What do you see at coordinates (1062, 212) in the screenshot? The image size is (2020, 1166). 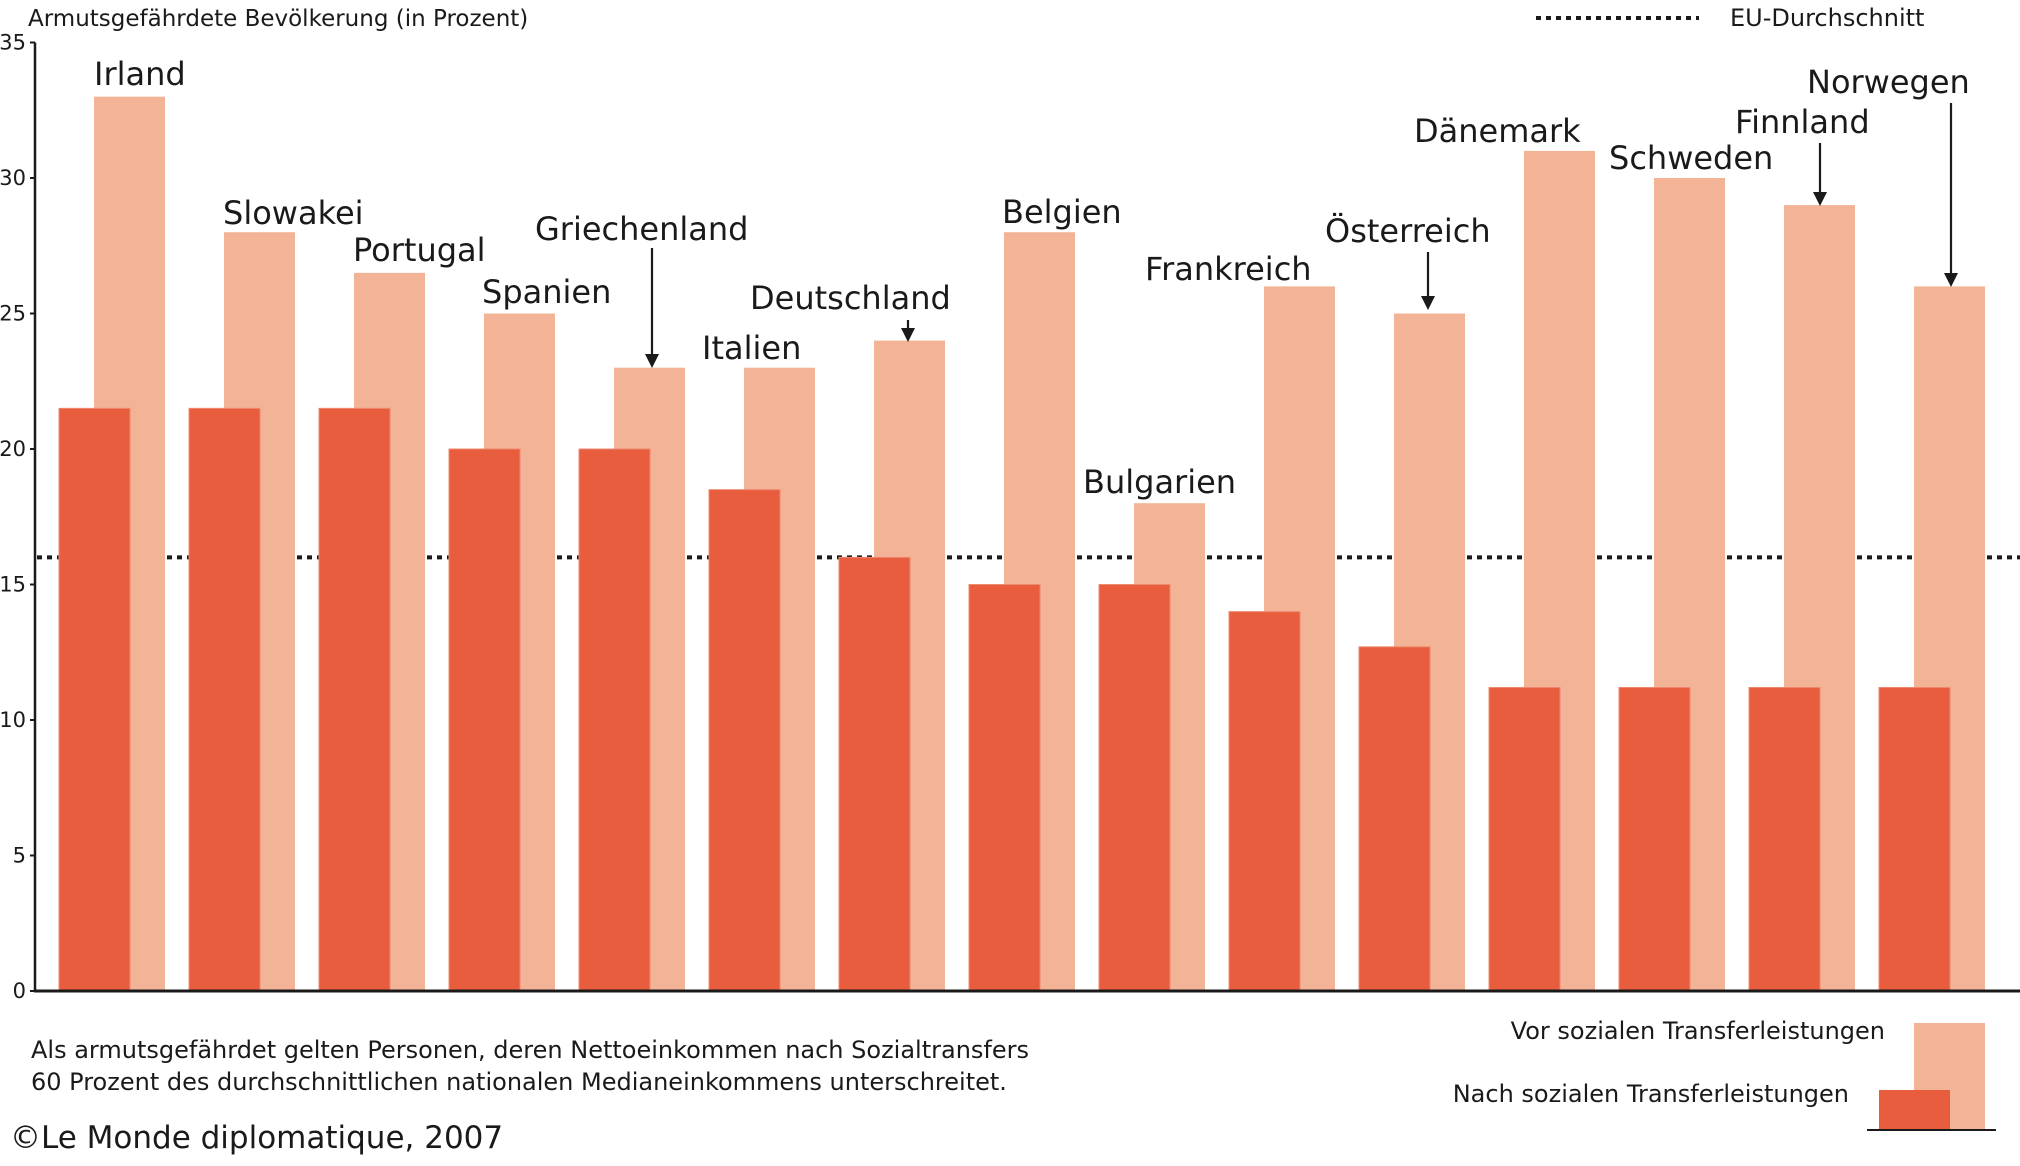 I see `country-label: Belgien` at bounding box center [1062, 212].